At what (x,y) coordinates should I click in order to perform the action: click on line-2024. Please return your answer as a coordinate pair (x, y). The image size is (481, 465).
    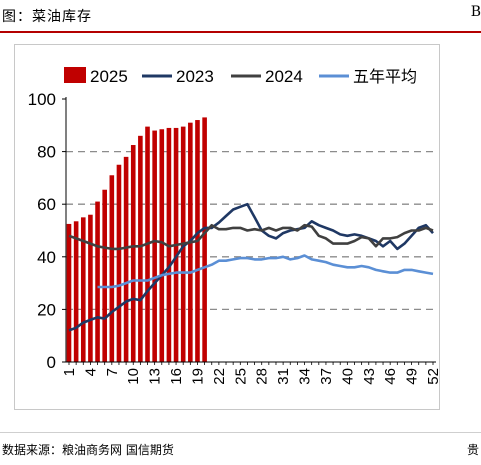
    Looking at the image, I should click on (251, 237).